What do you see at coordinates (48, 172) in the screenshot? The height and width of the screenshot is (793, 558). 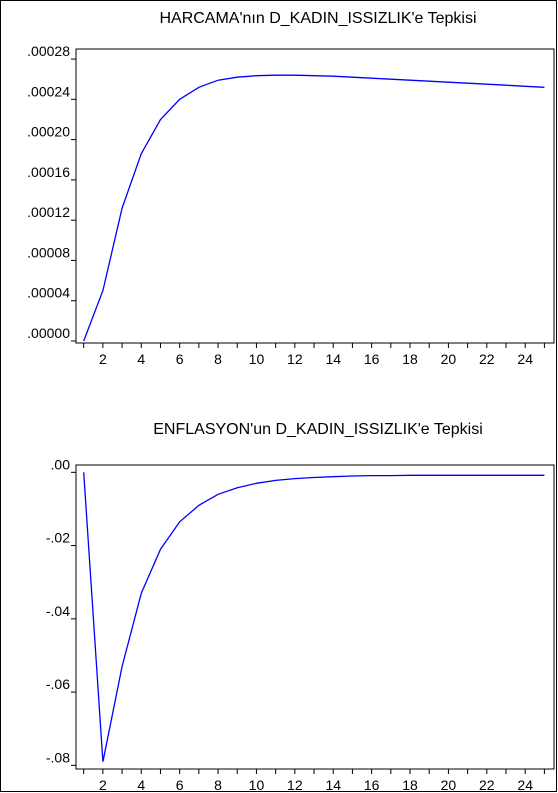 I see `y-tick-label: .00016` at bounding box center [48, 172].